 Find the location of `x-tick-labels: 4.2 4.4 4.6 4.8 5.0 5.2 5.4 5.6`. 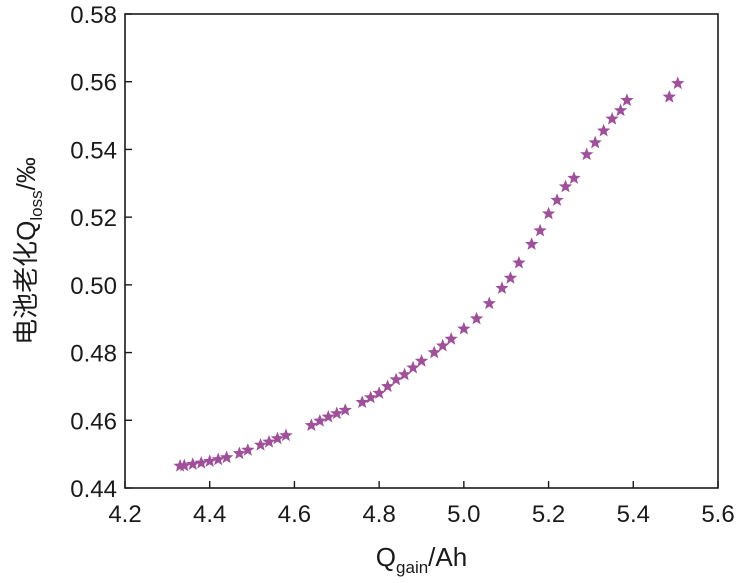

x-tick-labels: 4.2 4.4 4.6 4.8 5.0 5.2 5.4 5.6 is located at coordinates (421, 514).